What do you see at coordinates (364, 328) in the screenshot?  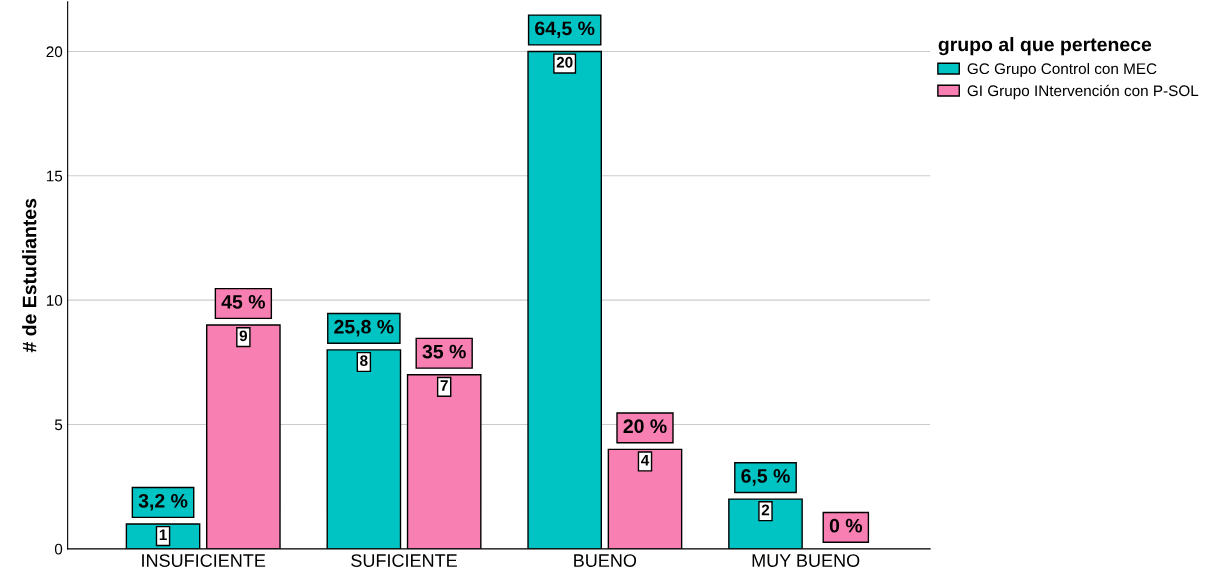 I see `annotation: 25,8 %` at bounding box center [364, 328].